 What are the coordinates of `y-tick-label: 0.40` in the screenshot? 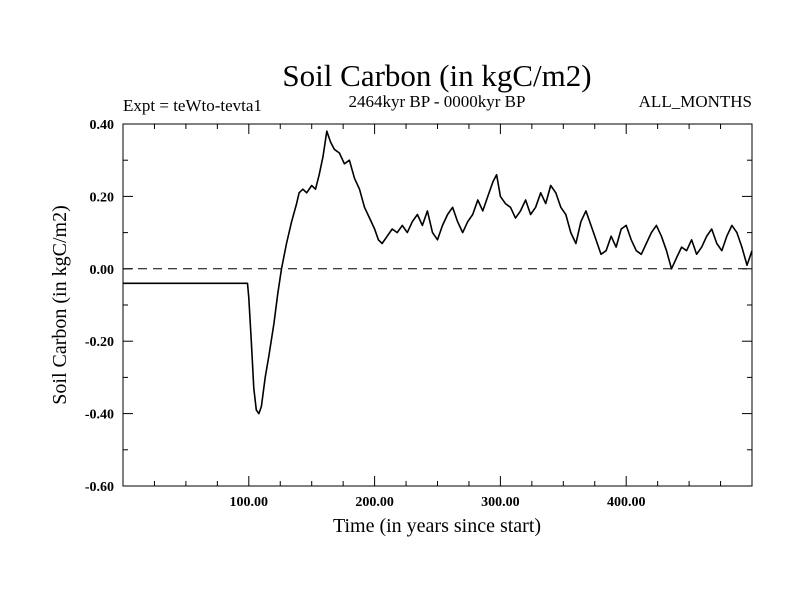 It's located at (102, 125).